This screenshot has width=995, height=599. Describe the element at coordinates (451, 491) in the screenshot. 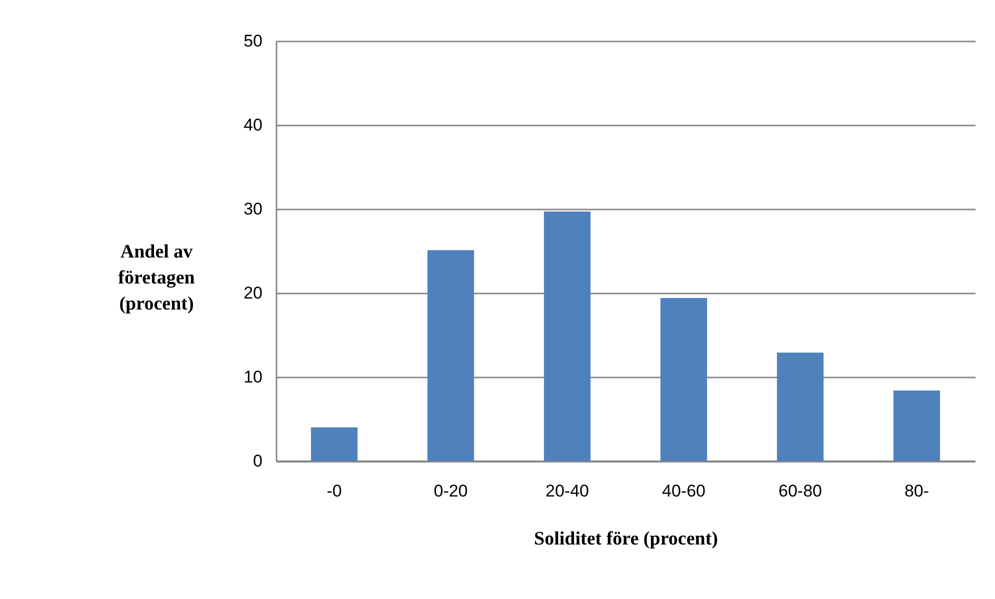

I see `x-tick-label: 0-20` at that location.